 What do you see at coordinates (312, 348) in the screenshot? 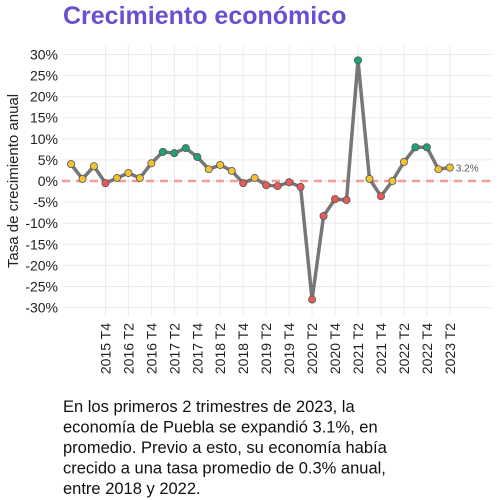
I see `x-tick-label: 2020 T2` at bounding box center [312, 348].